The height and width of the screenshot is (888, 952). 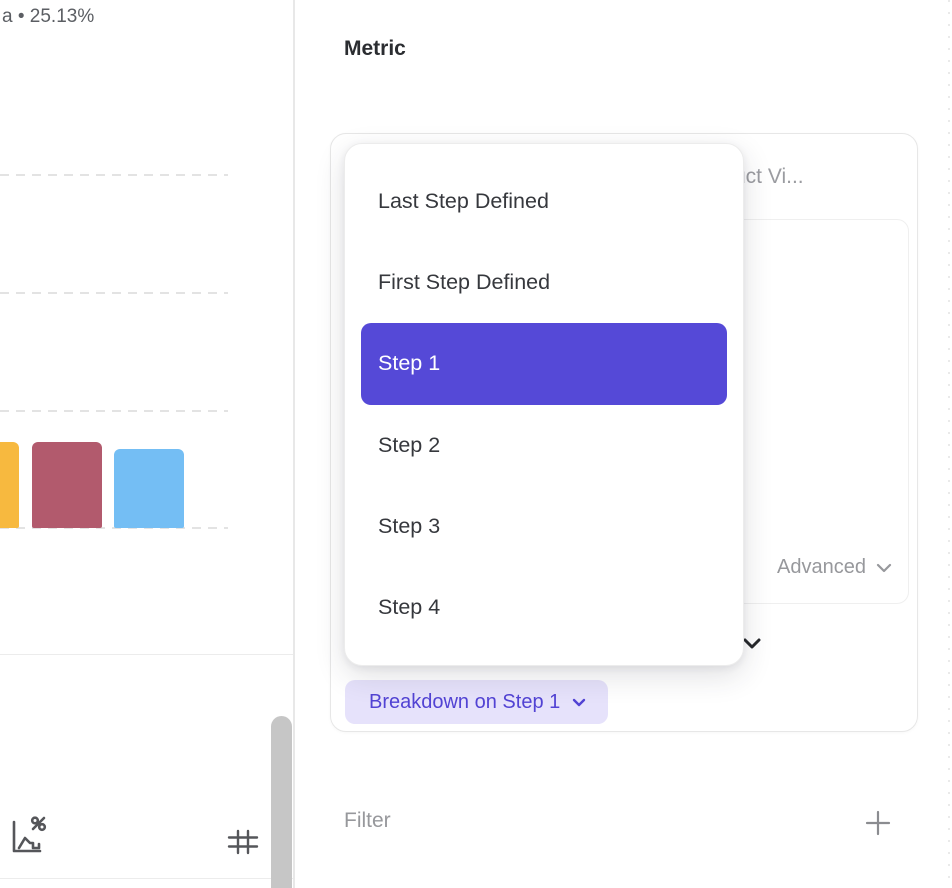 What do you see at coordinates (146, 654) in the screenshot?
I see `panel-separator` at bounding box center [146, 654].